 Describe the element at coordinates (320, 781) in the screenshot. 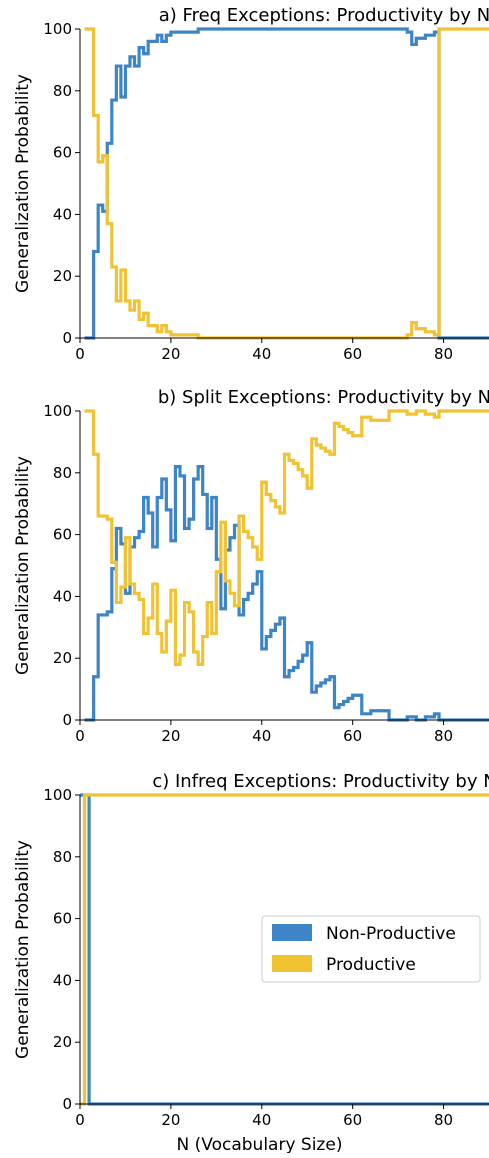

I see `panel-title-3: c) Infreq Exceptions: Productivity by N` at that location.